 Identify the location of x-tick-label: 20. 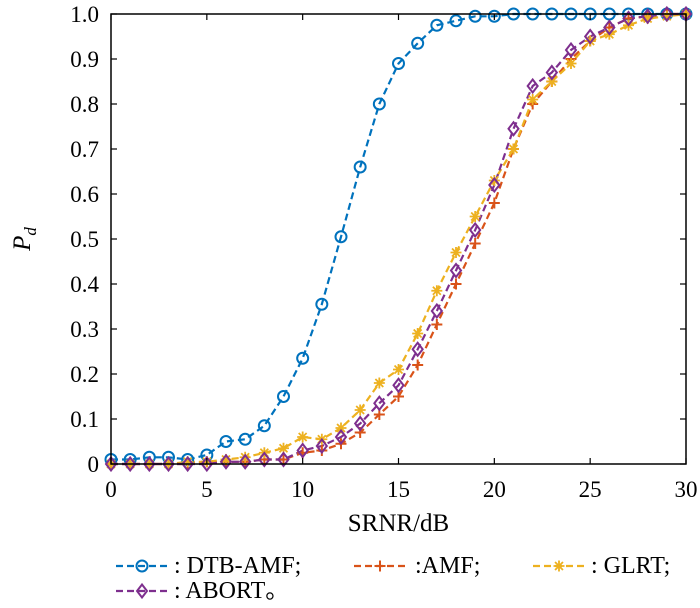
(494, 489).